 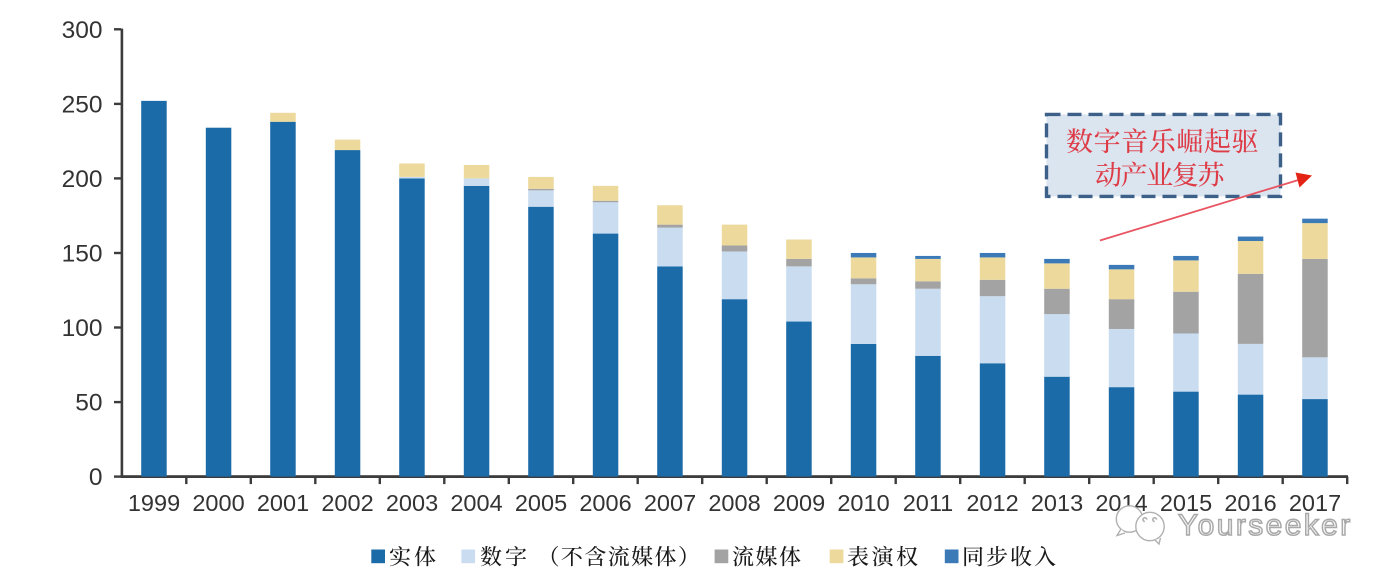 I want to click on svg-text: 2002, so click(x=347, y=503).